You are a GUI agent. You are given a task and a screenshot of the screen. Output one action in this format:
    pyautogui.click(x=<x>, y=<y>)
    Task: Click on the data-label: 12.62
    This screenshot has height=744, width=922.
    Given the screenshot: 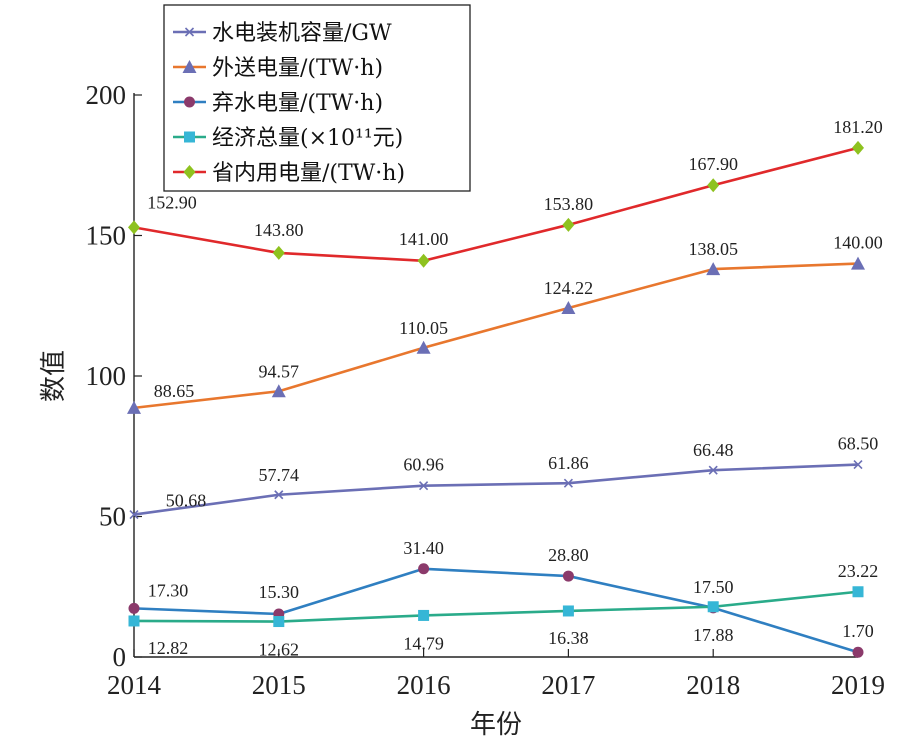 What is the action you would take?
    pyautogui.click(x=279, y=650)
    